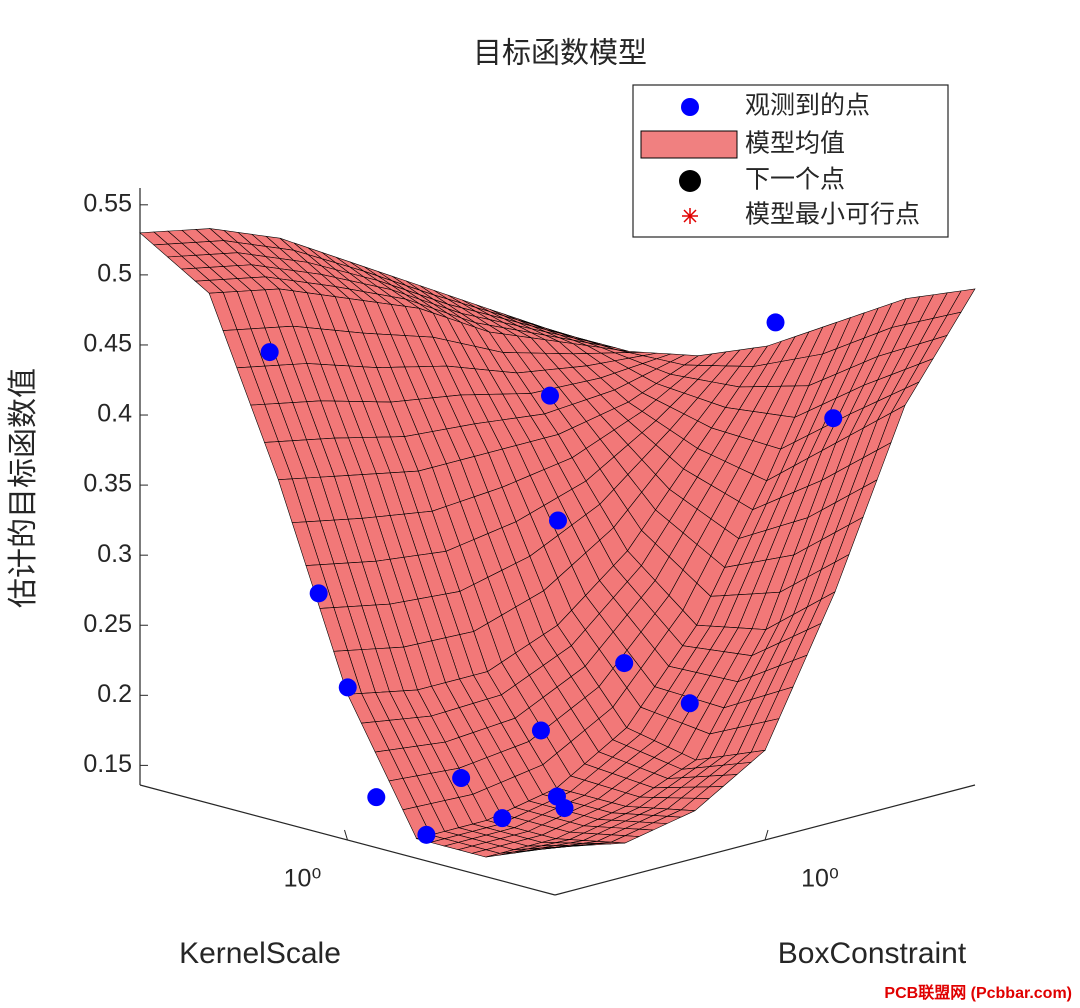 Image resolution: width=1080 pixels, height=1008 pixels. I want to click on z-tick-label: 0.35, so click(107, 484).